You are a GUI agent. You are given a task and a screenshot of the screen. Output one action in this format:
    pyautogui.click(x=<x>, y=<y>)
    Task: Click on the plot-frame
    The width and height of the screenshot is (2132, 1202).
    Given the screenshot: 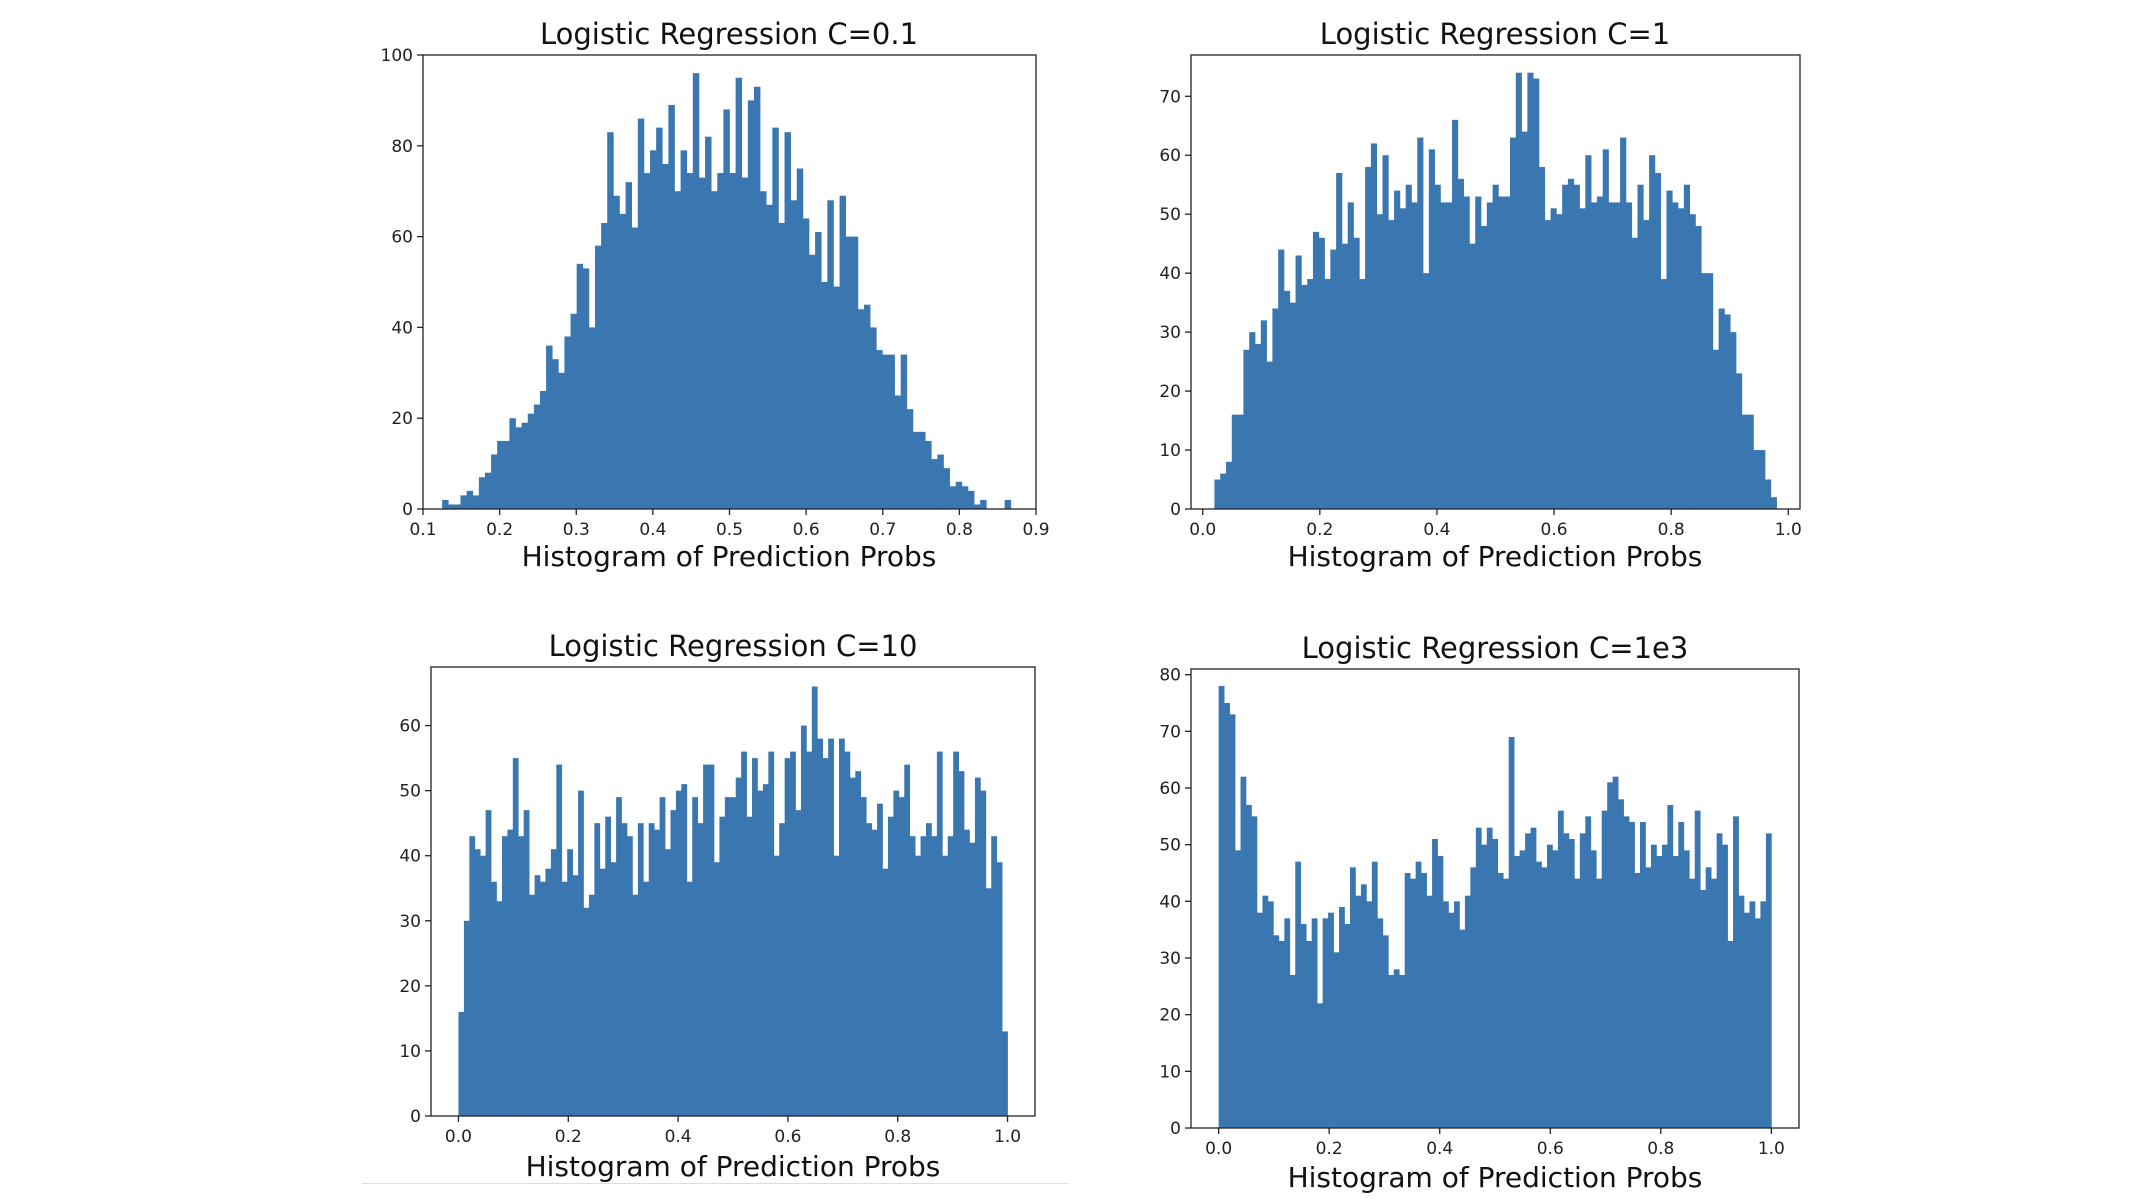 What is the action you would take?
    pyautogui.click(x=1495, y=282)
    